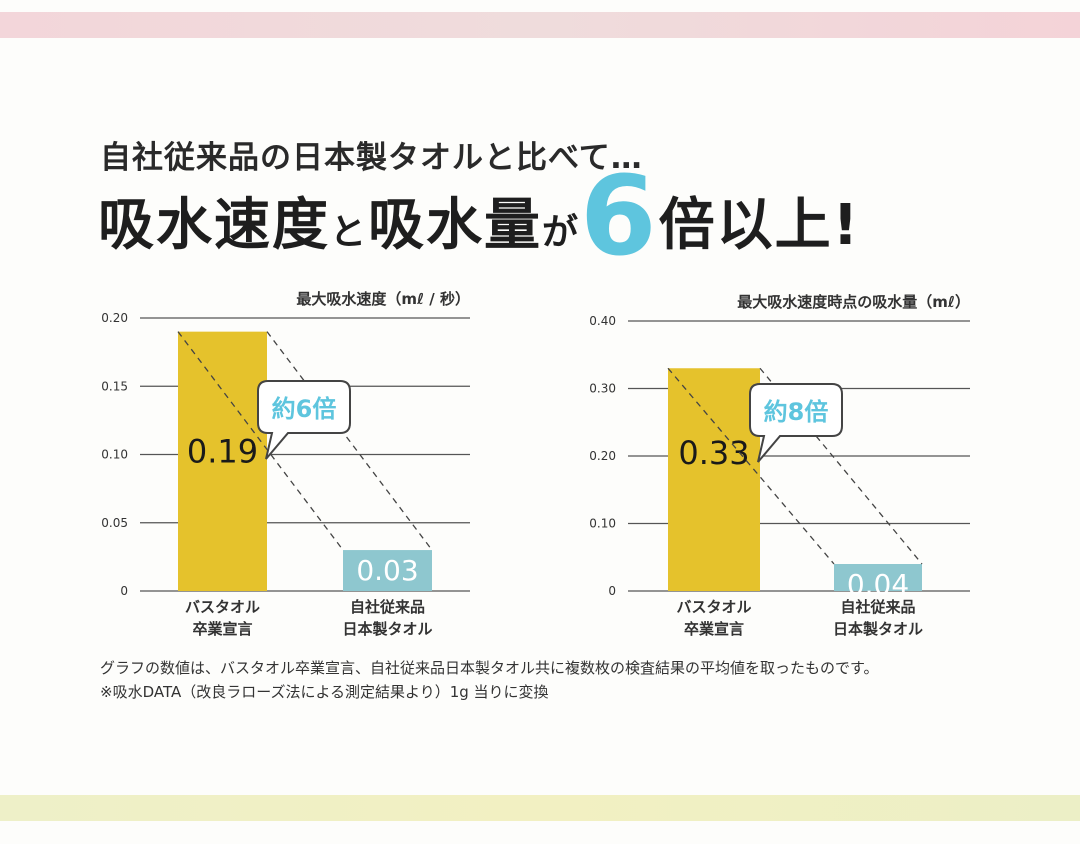 This screenshot has height=844, width=1080. Describe the element at coordinates (878, 584) in the screenshot. I see `data-label: 0.04` at that location.